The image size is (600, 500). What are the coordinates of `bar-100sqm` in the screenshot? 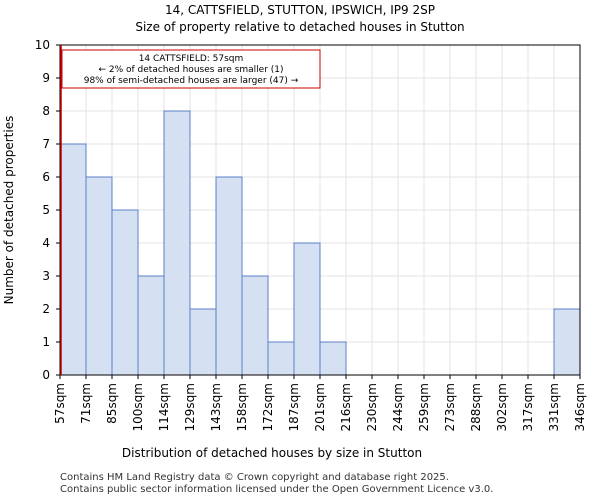 It's located at (151, 325).